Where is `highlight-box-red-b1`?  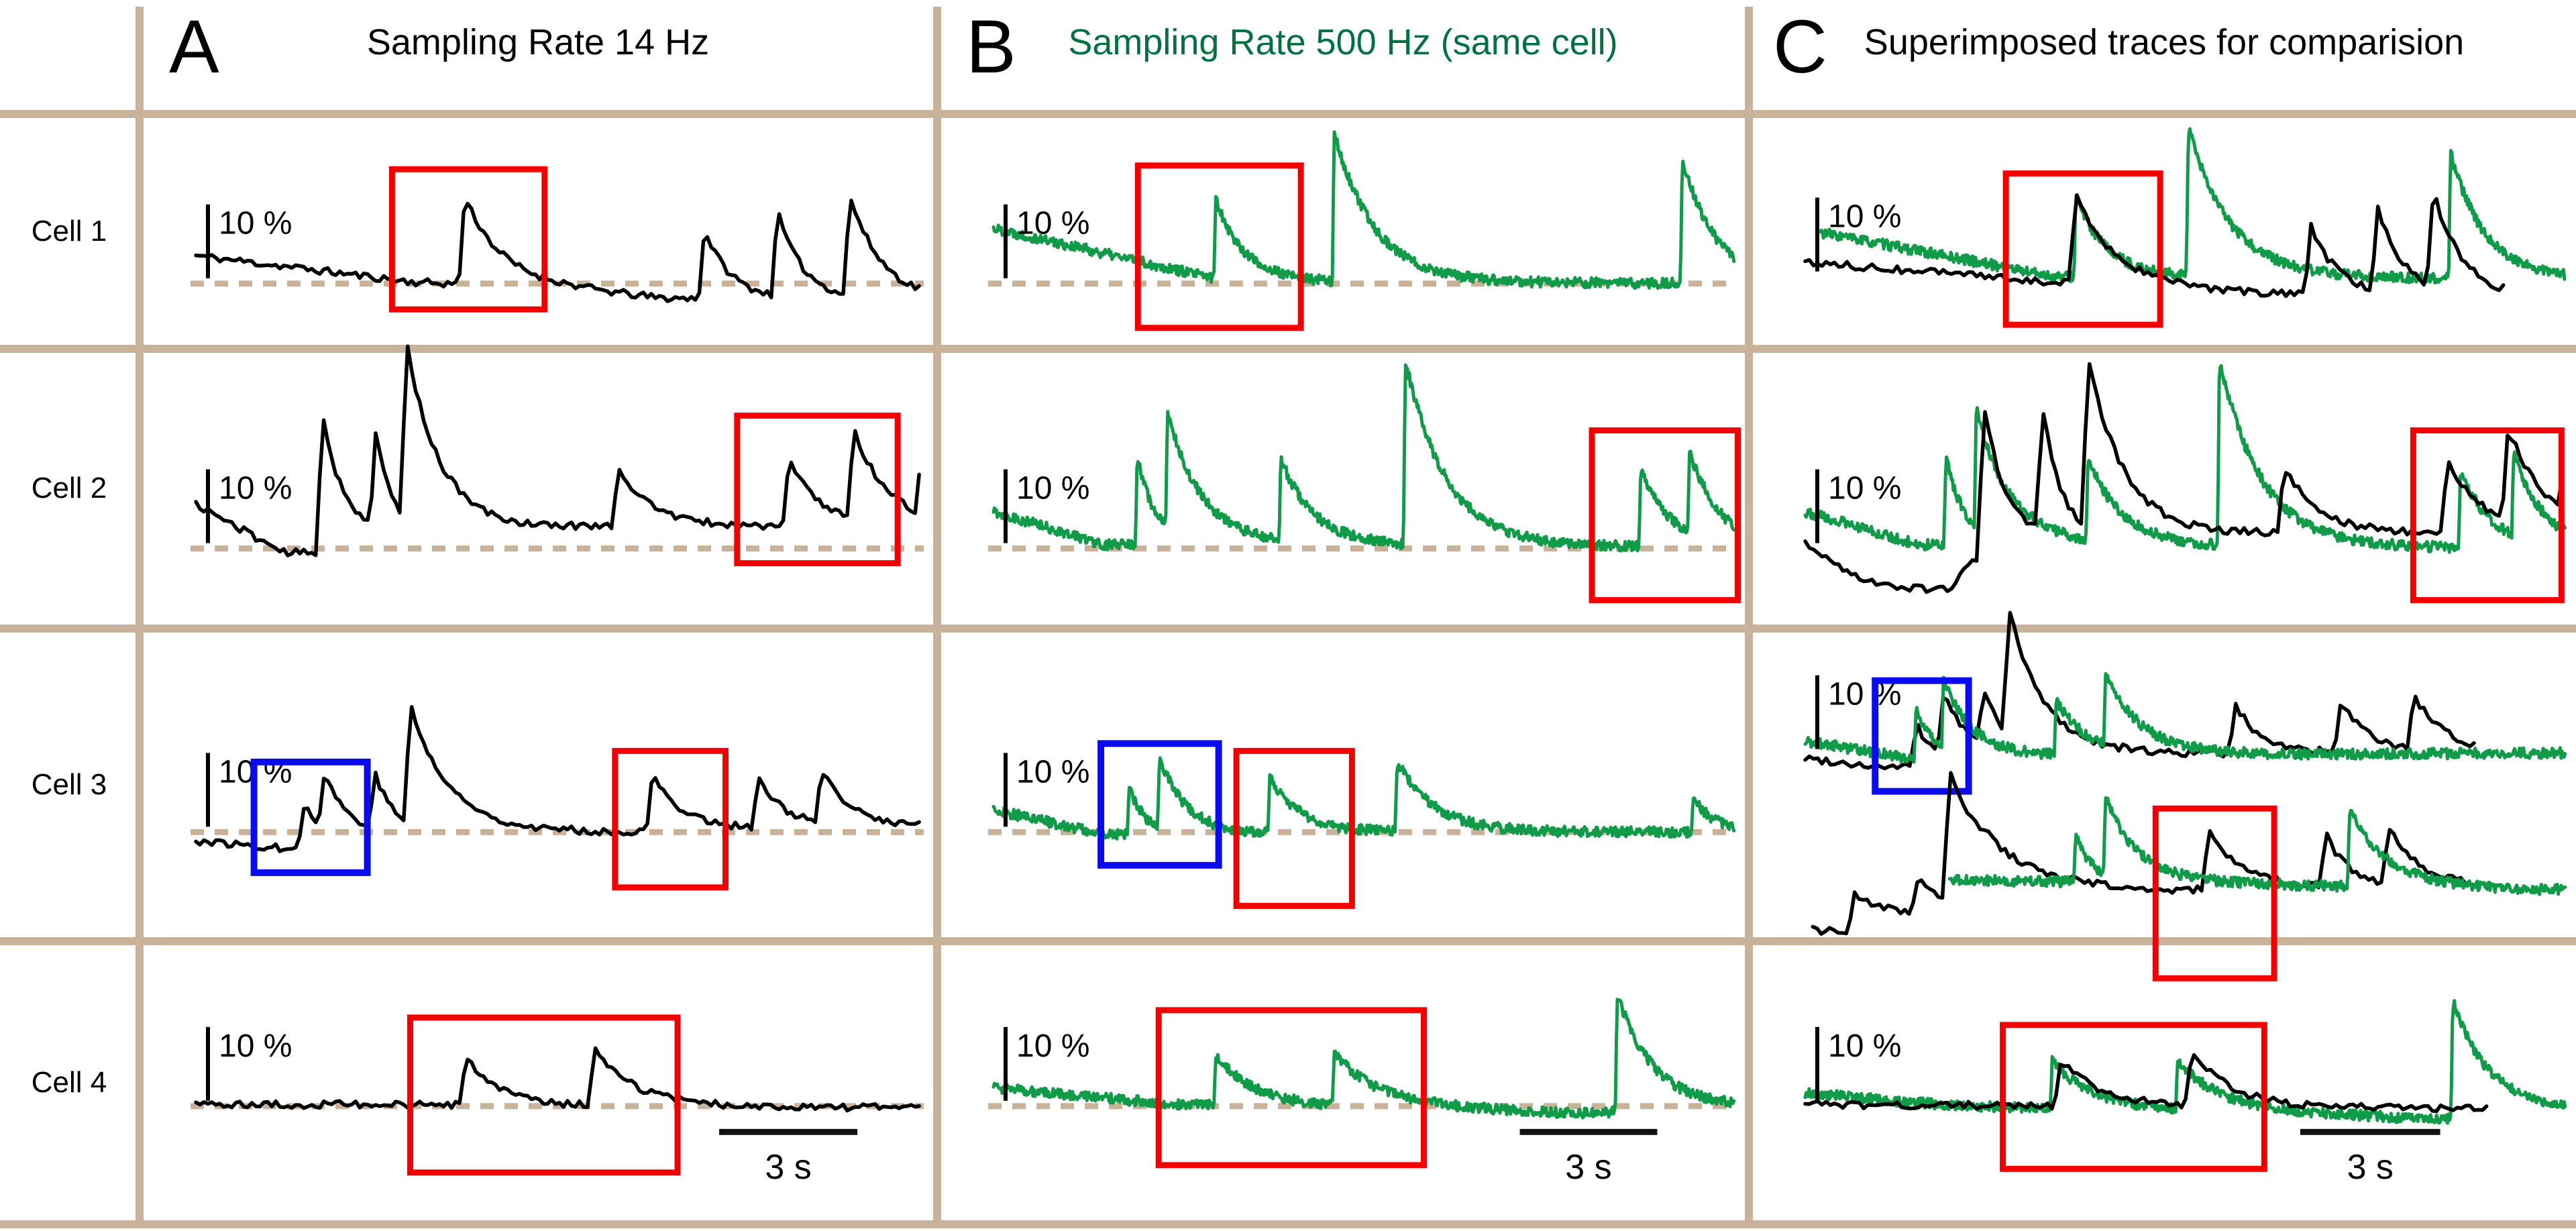 highlight-box-red-b1 is located at coordinates (1219, 246).